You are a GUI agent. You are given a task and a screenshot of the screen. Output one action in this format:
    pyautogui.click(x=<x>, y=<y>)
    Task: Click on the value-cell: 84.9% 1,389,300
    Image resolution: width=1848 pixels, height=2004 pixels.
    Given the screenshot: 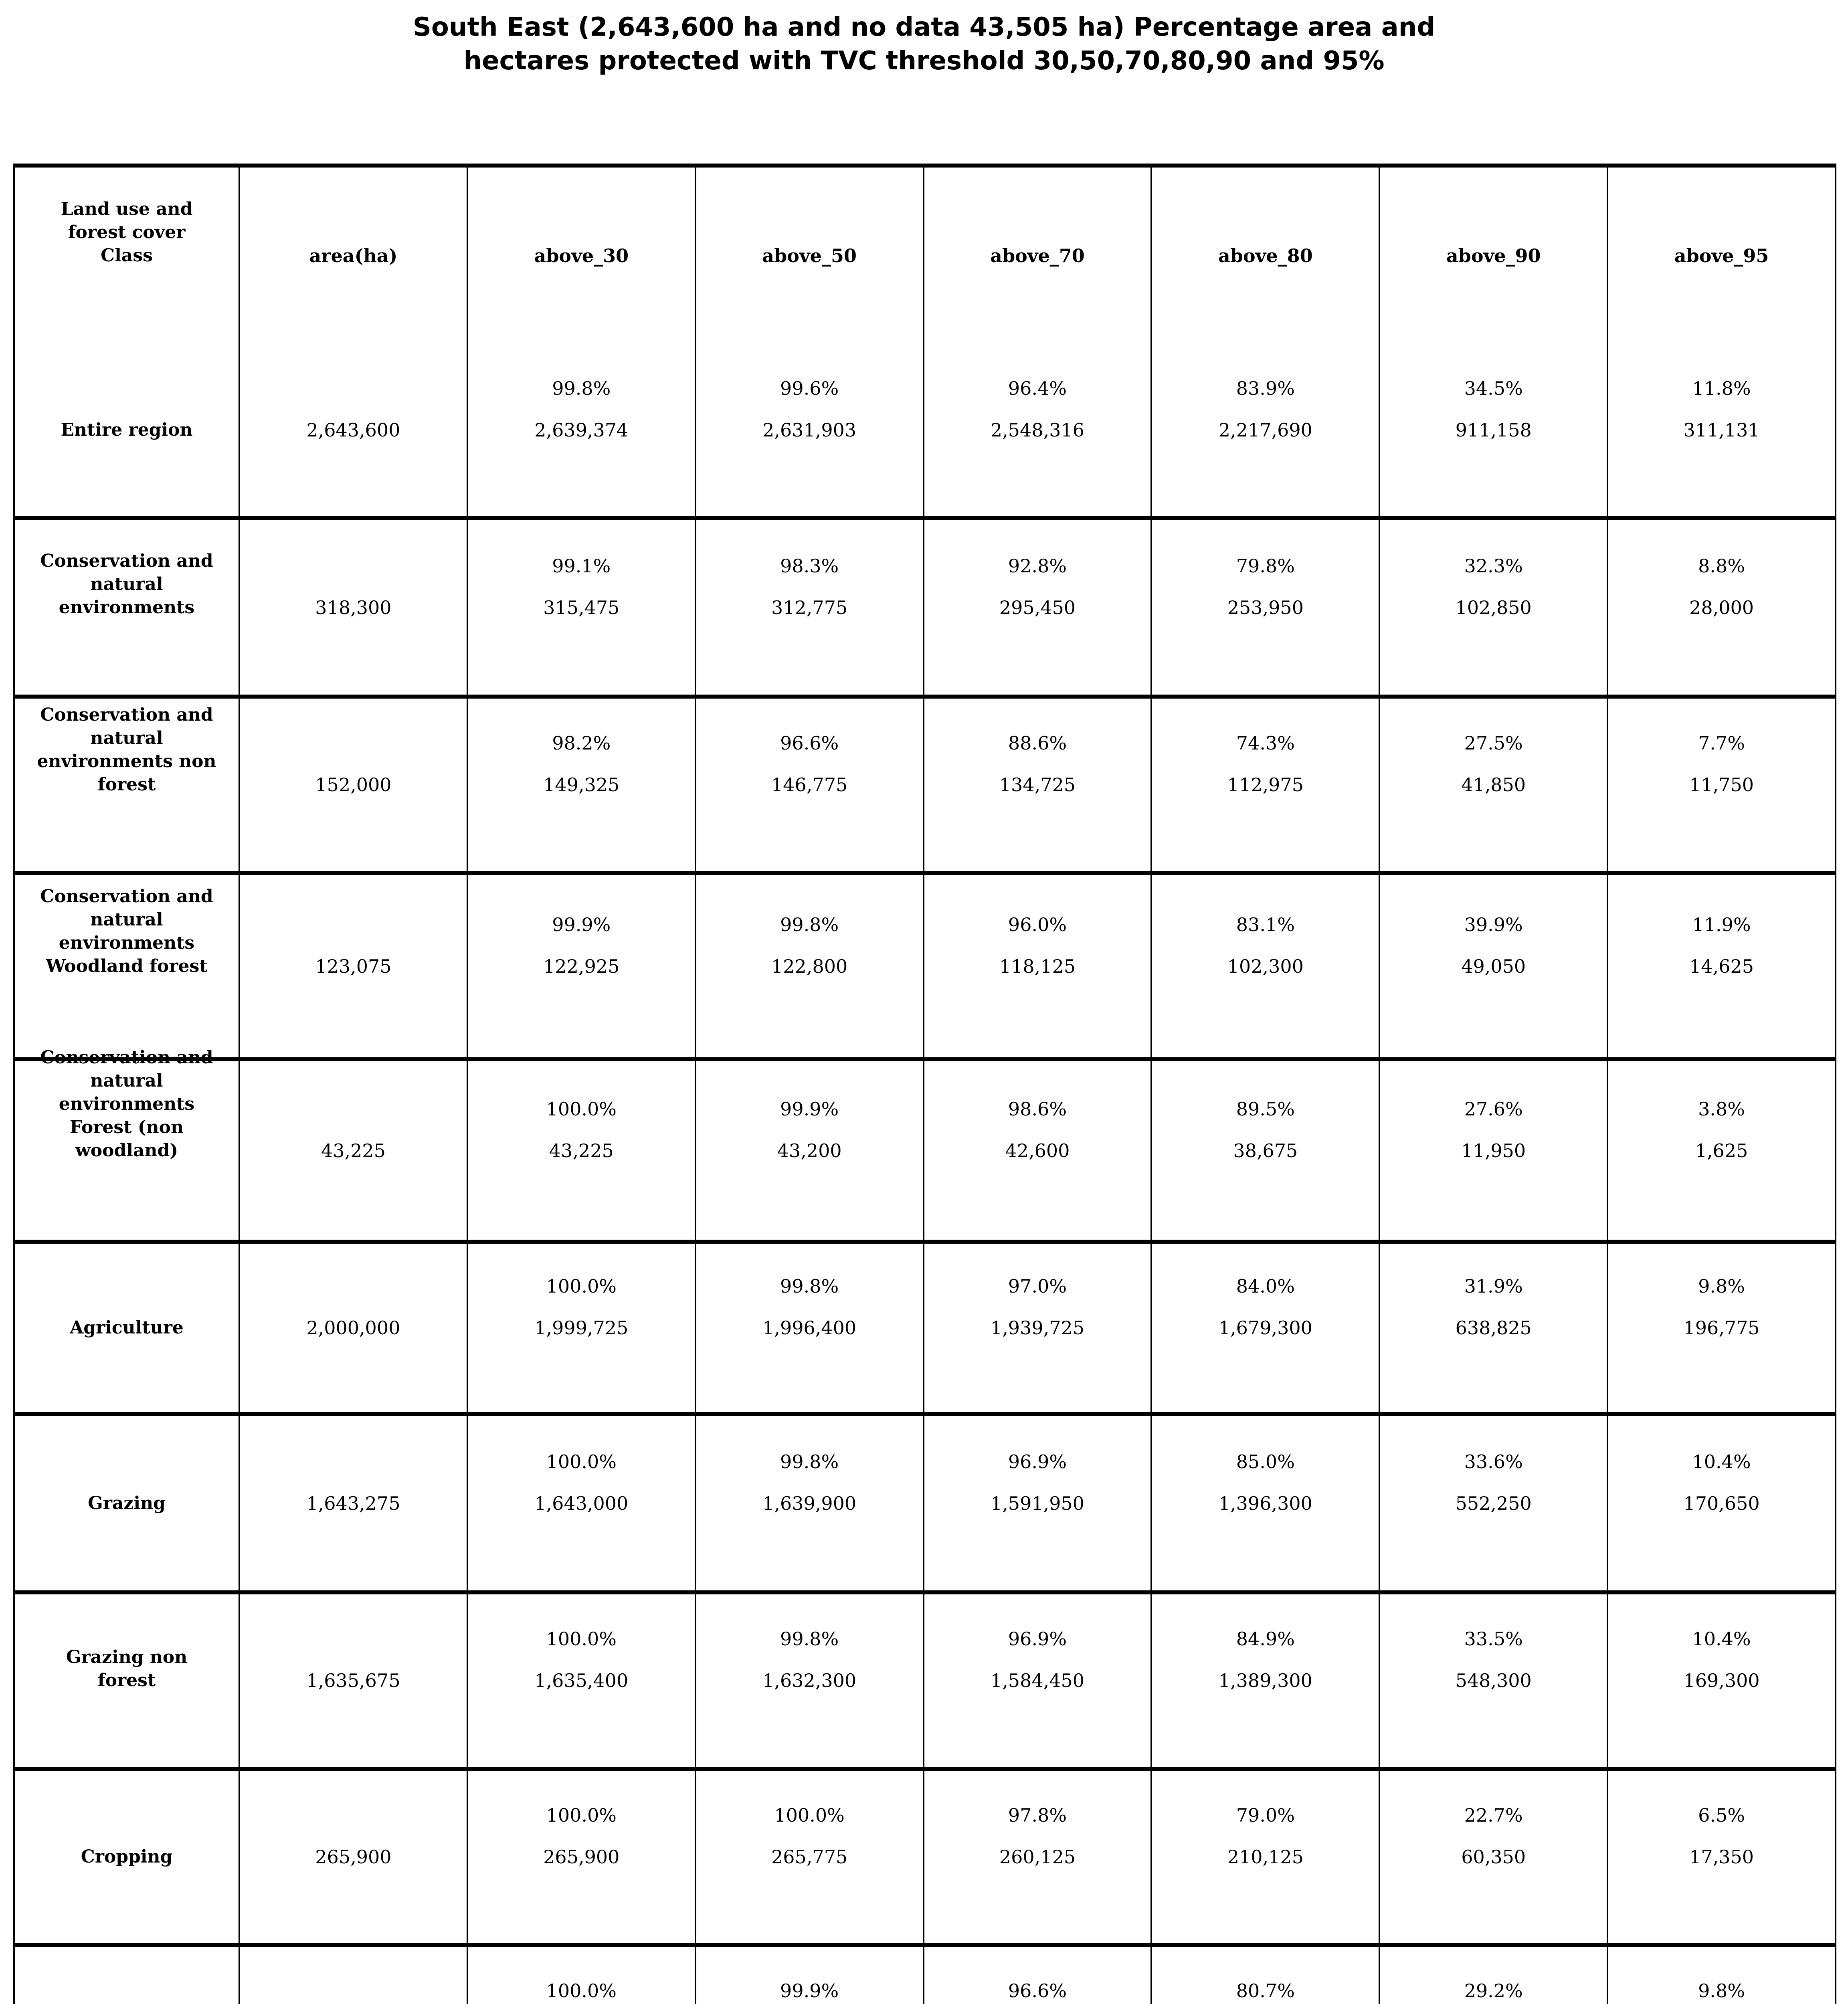 What is the action you would take?
    pyautogui.click(x=1264, y=1680)
    